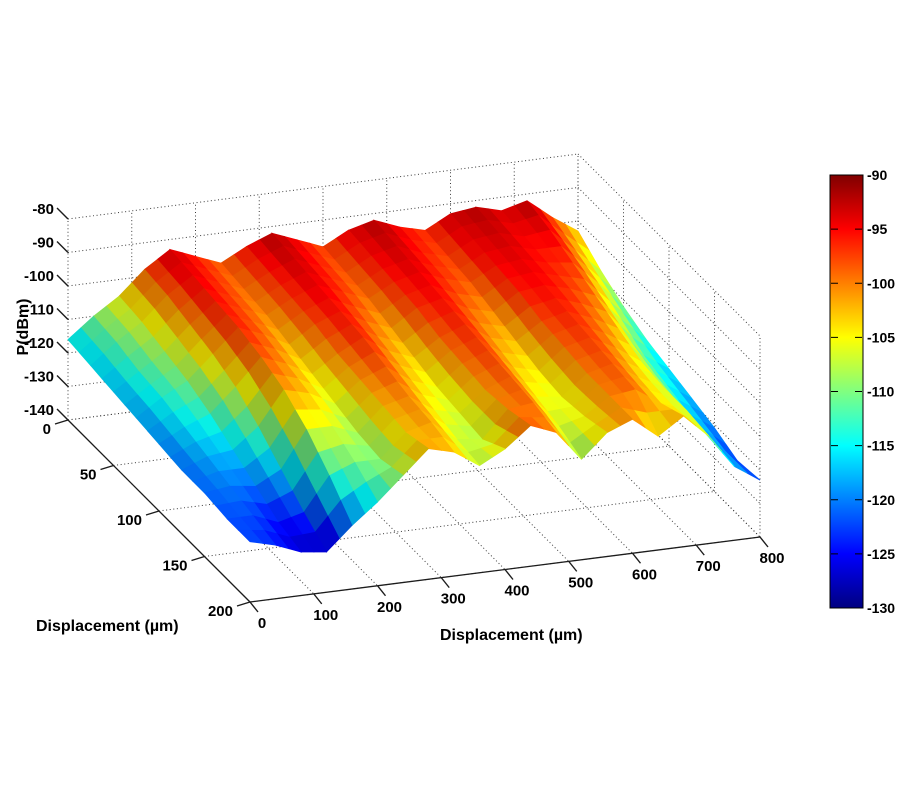 The image size is (900, 800). What do you see at coordinates (771, 558) in the screenshot?
I see `svg-text: 800` at bounding box center [771, 558].